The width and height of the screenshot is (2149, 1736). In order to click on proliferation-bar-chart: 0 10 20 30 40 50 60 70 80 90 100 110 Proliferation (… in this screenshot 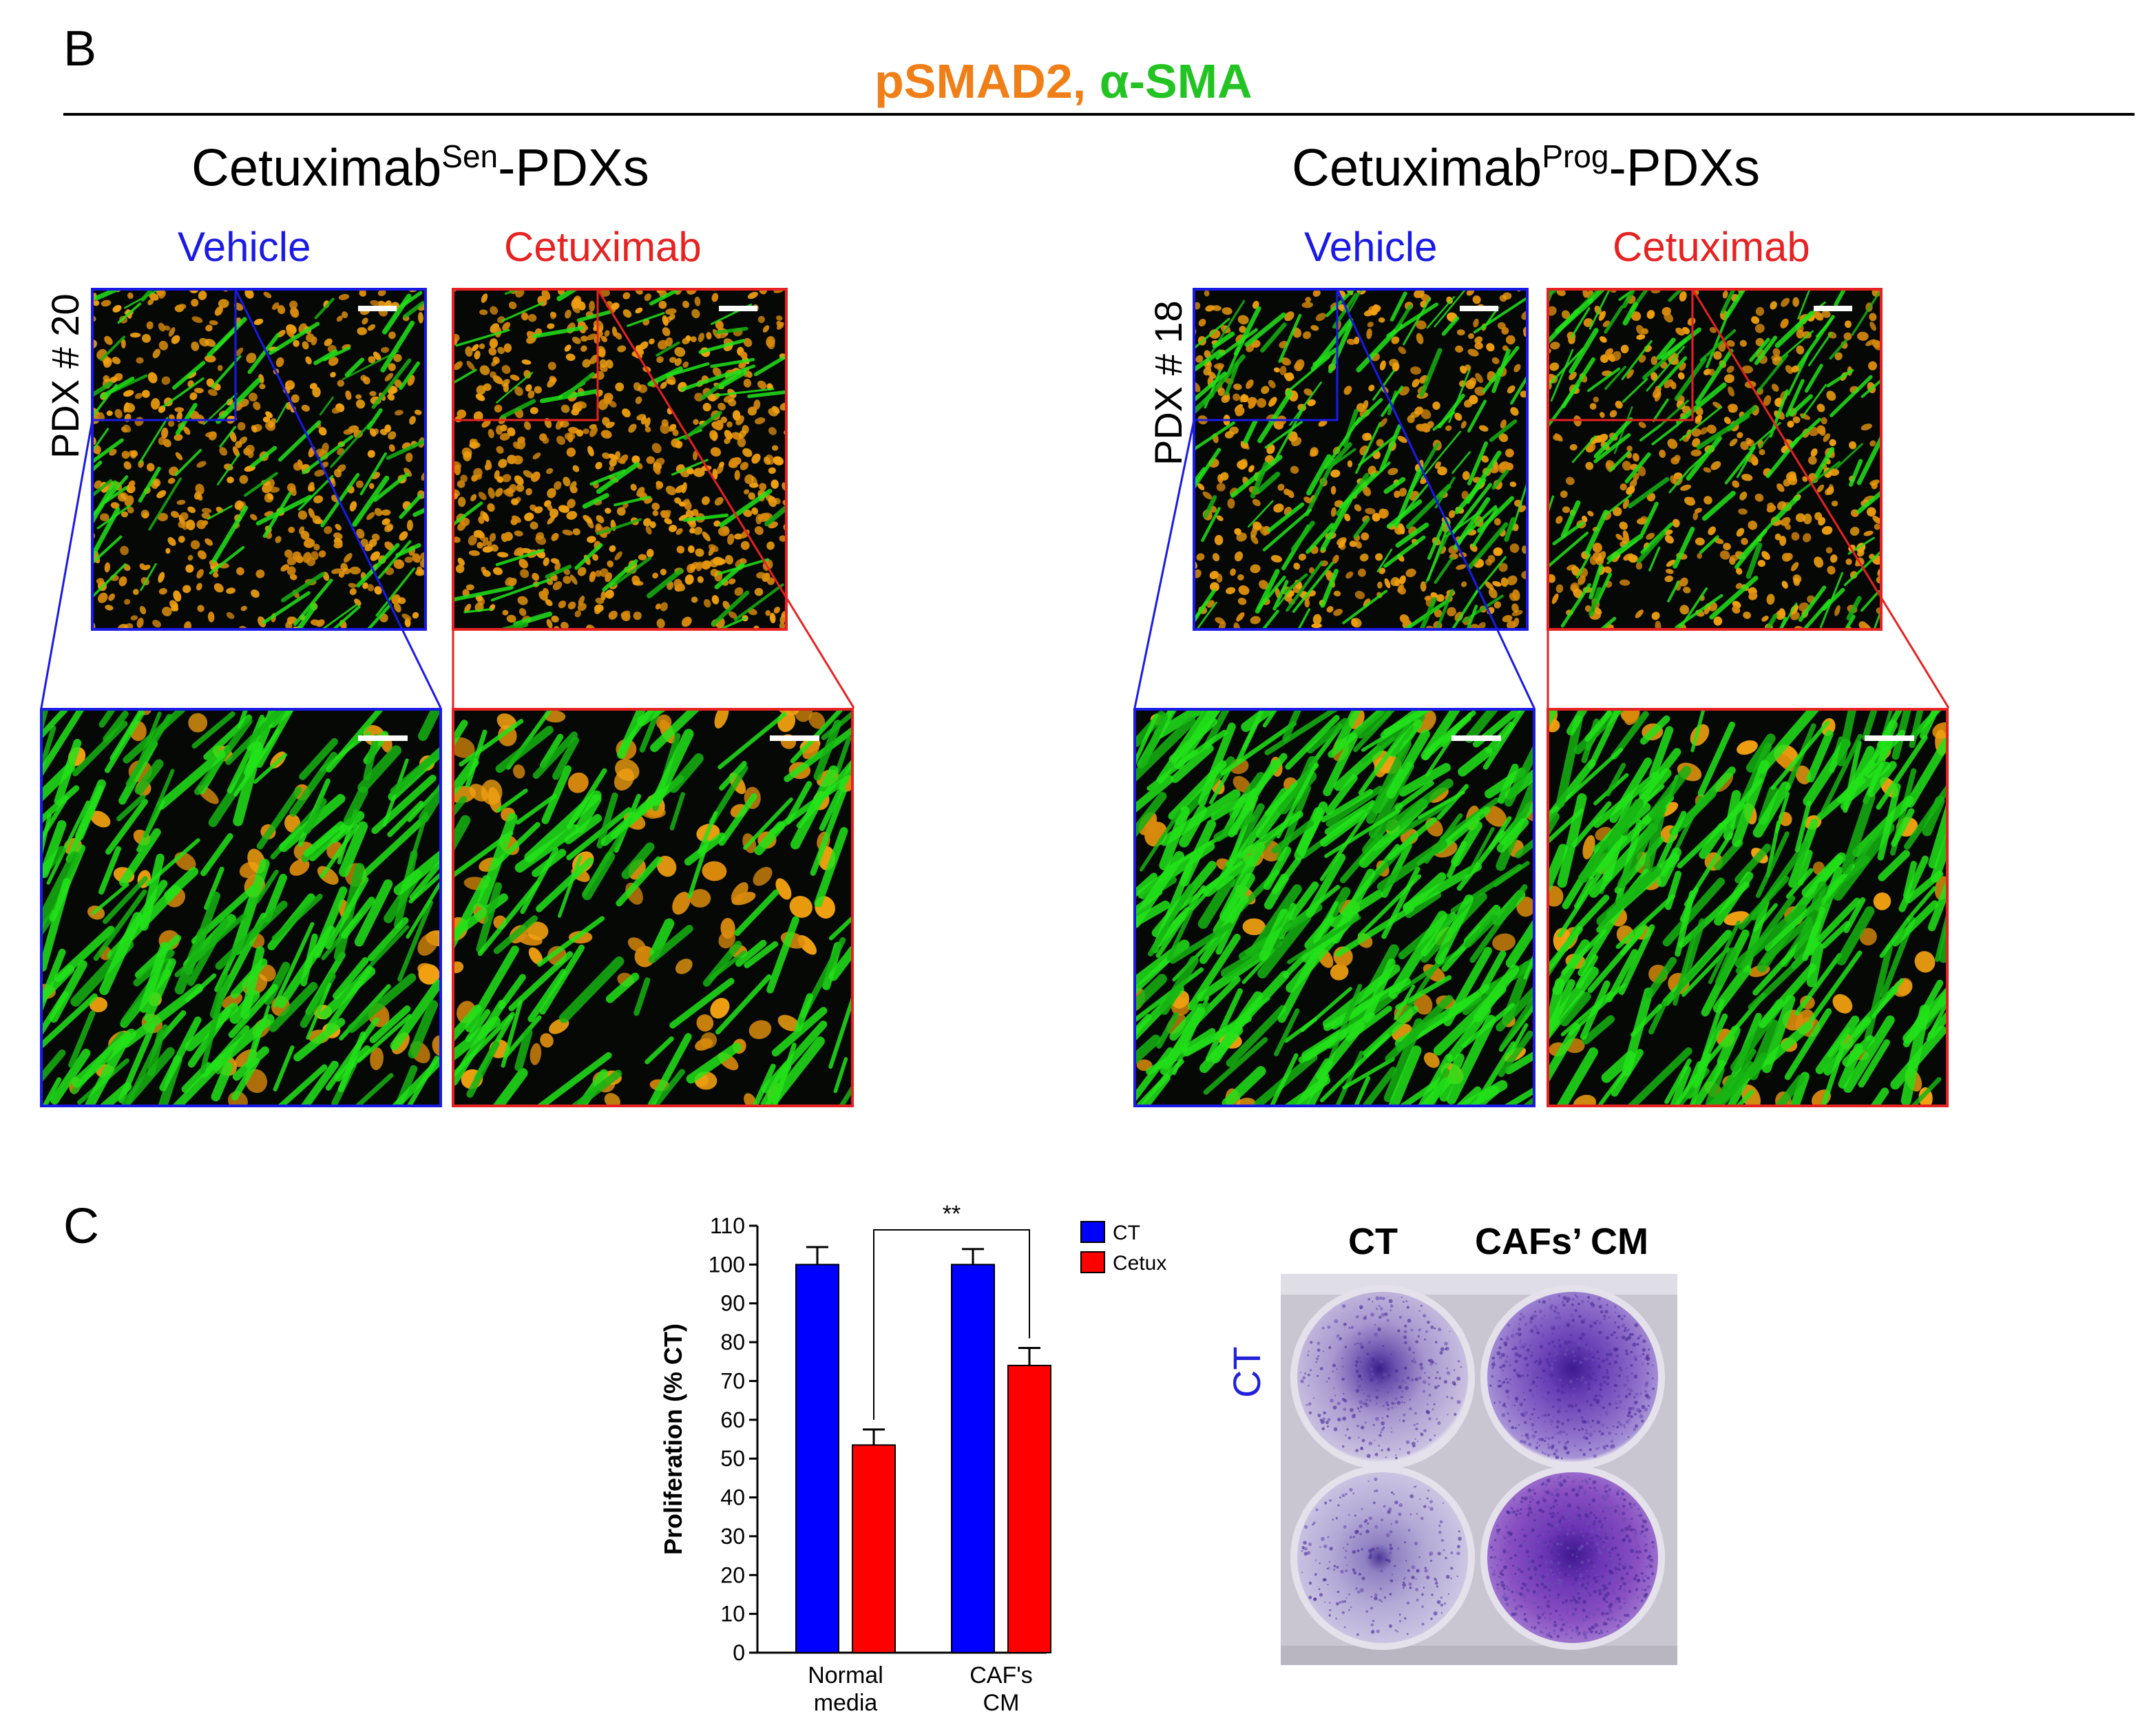, I will do `click(913, 1458)`.